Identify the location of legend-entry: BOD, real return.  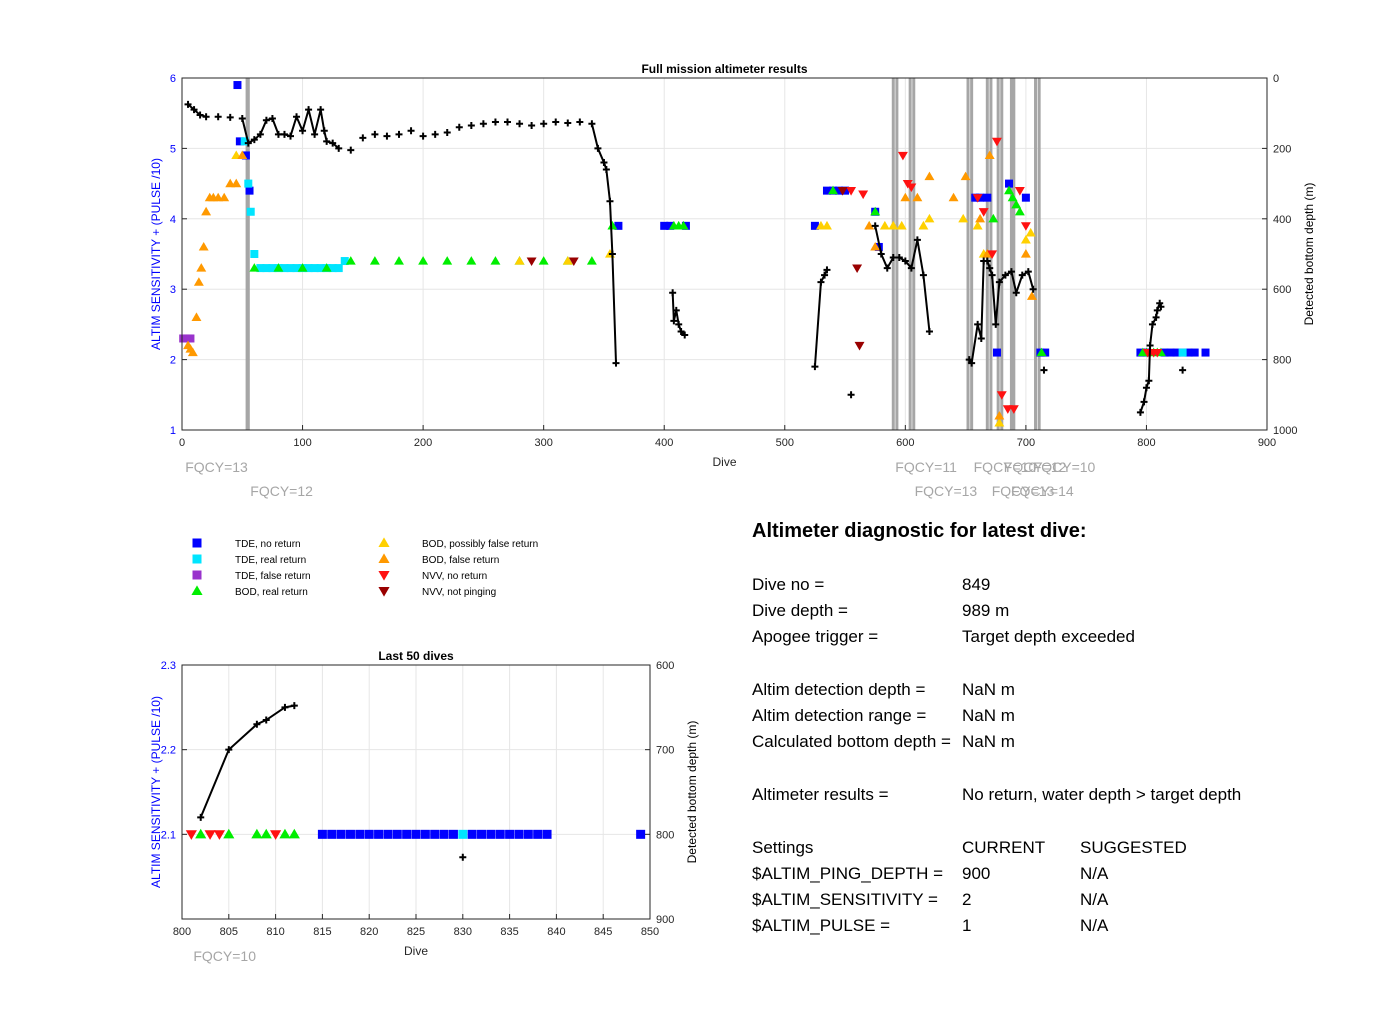
(249, 591).